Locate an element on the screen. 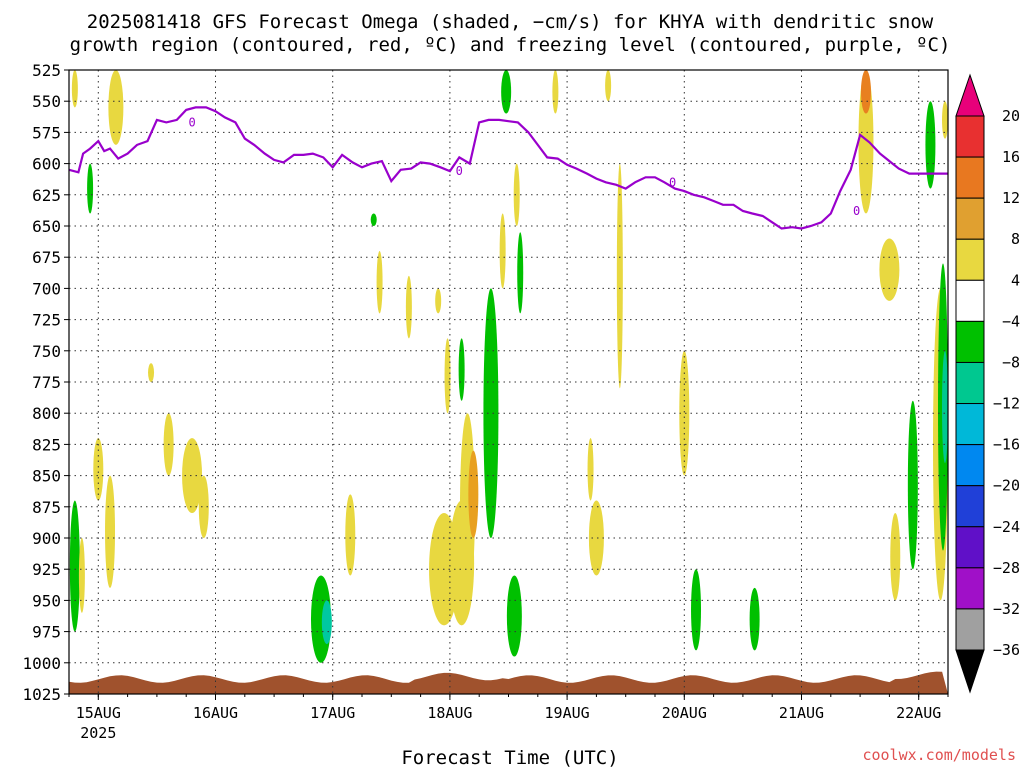  y-tick-label: 775 is located at coordinates (46, 382).